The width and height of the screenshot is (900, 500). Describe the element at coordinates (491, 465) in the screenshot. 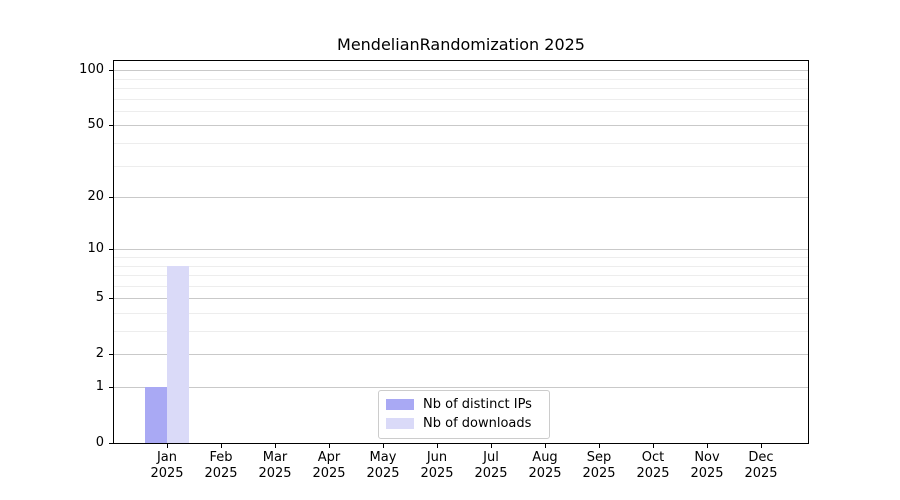

I see `x-tick-label-jul: Jul 2025` at that location.